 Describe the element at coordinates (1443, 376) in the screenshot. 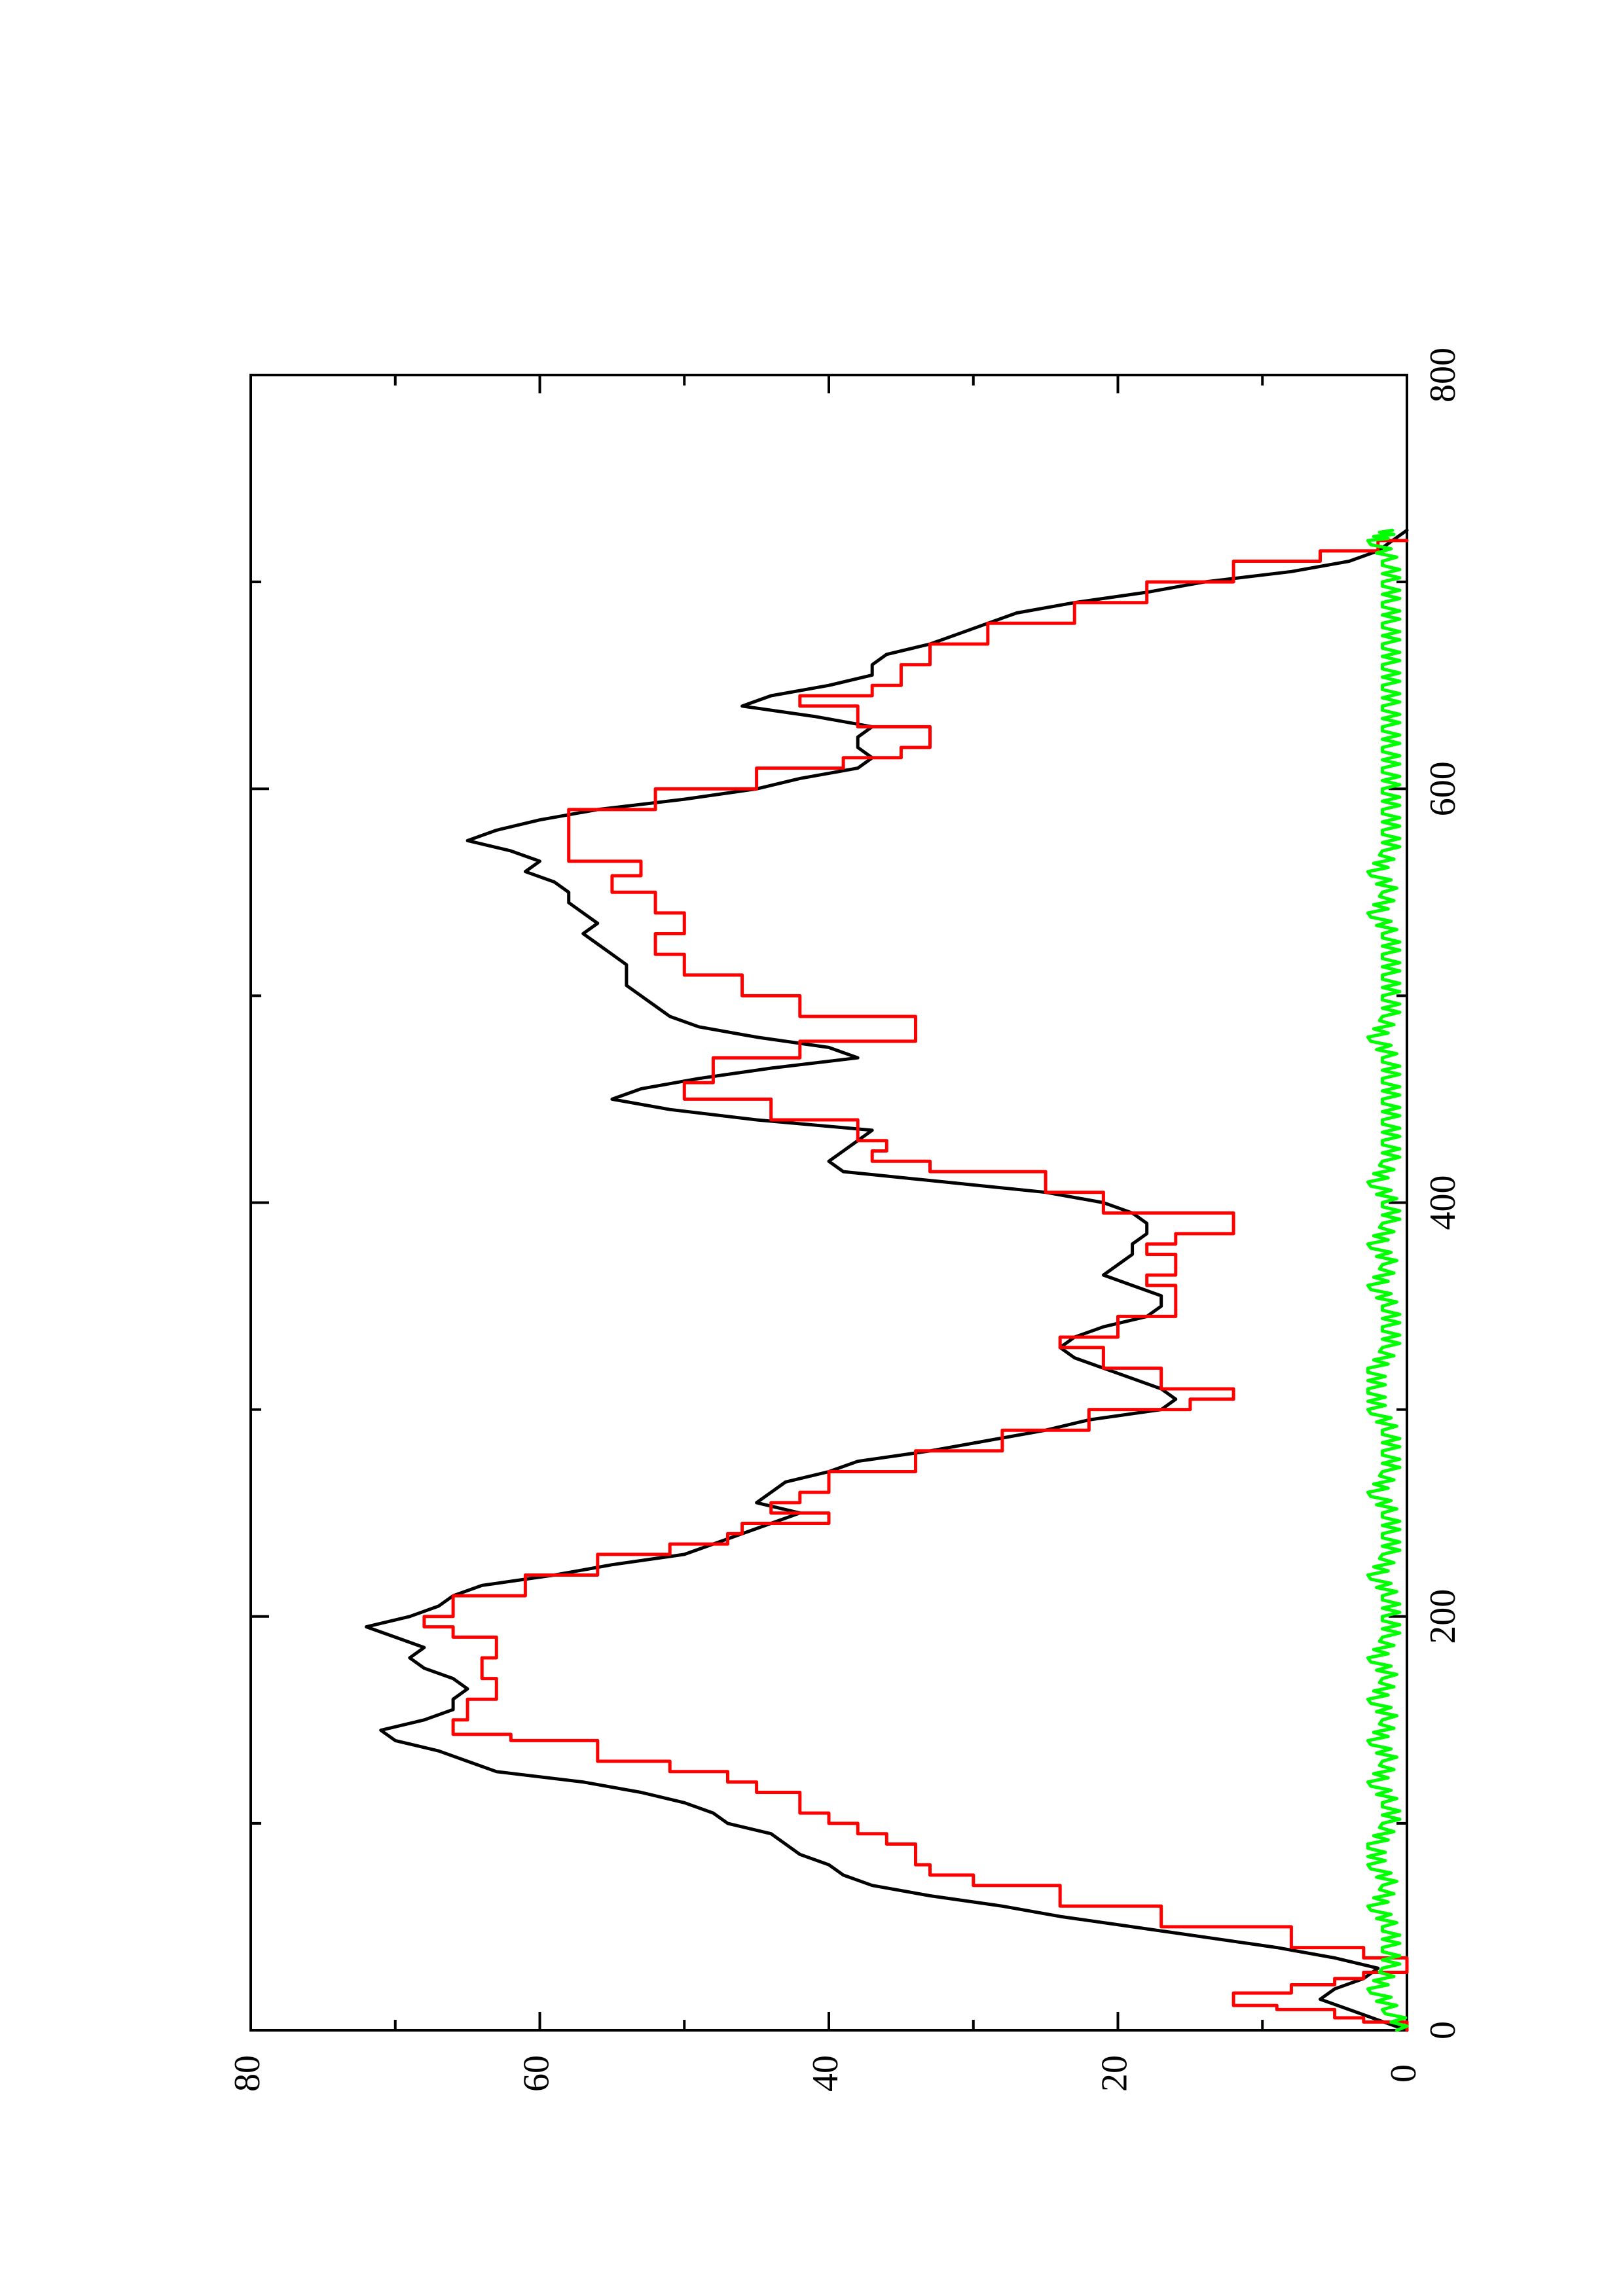

I see `x-tick-label: 800` at that location.